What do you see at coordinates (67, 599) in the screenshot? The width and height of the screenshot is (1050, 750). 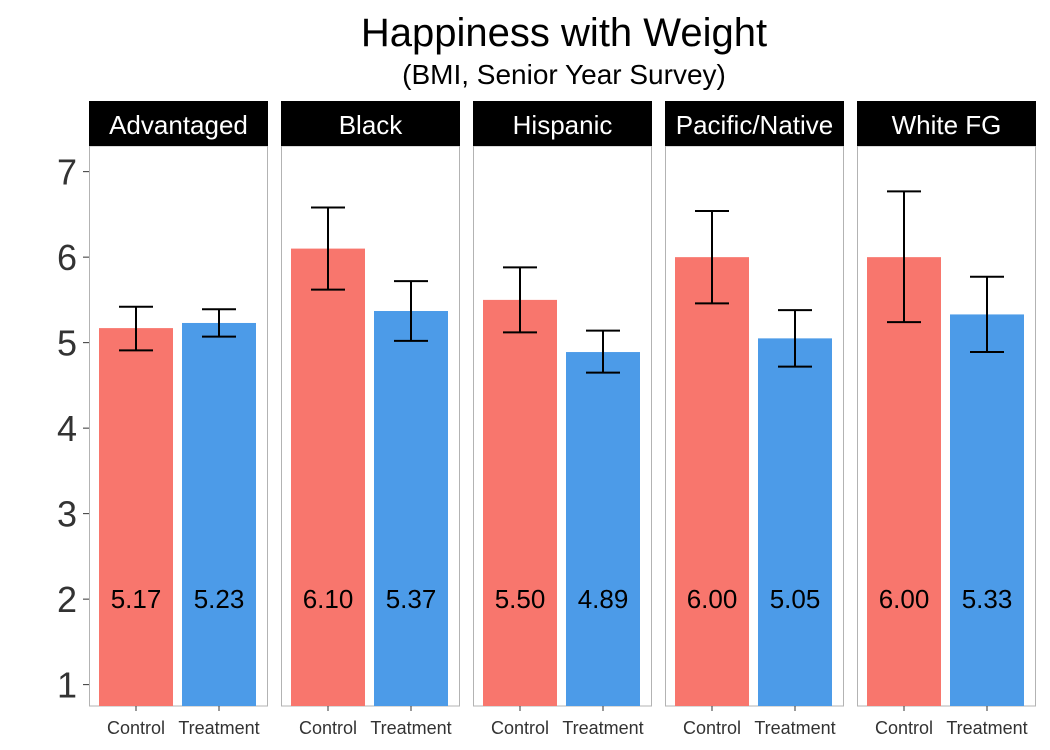 I see `y-tick-label: 2` at bounding box center [67, 599].